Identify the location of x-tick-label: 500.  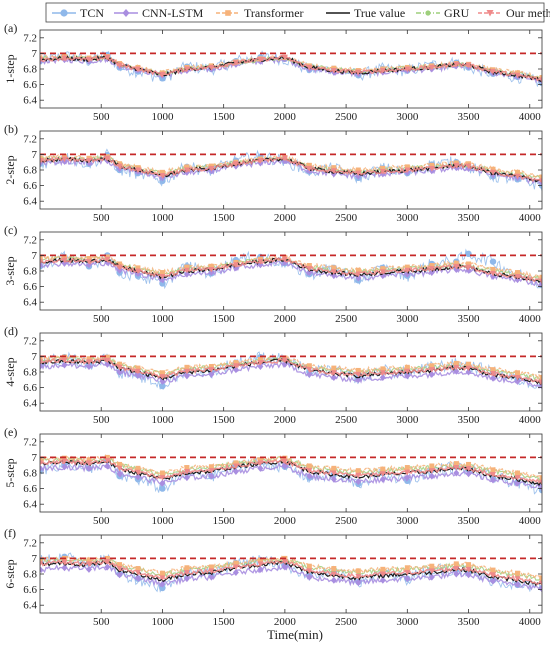
(101, 521).